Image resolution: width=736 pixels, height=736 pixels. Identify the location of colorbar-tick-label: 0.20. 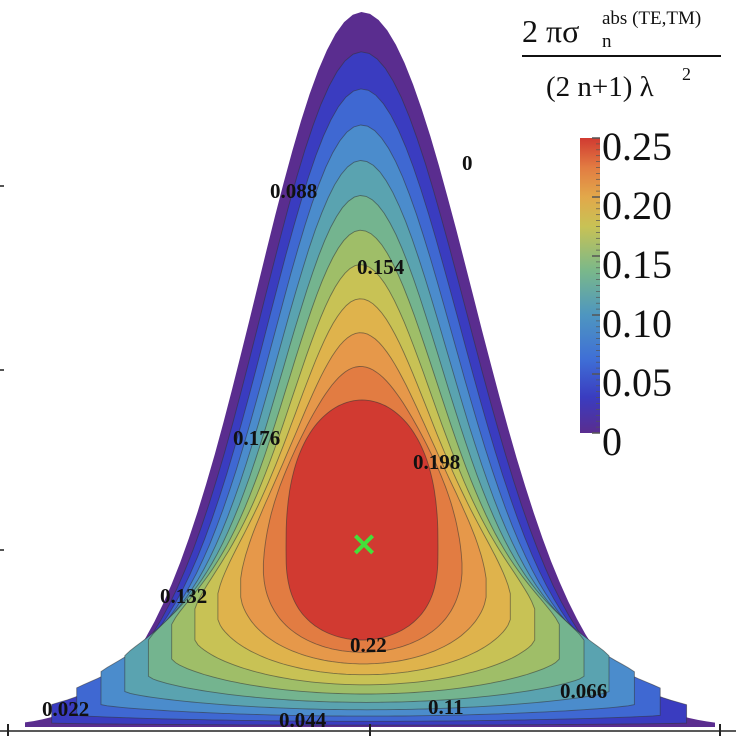
(637, 205).